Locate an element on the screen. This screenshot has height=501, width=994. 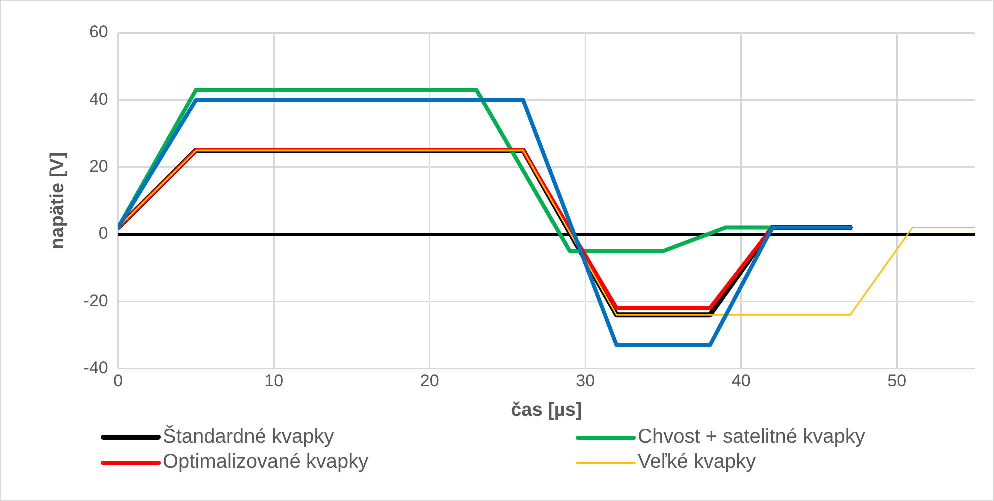
legend-label: Chvost + satelitné kvapky is located at coordinates (752, 437).